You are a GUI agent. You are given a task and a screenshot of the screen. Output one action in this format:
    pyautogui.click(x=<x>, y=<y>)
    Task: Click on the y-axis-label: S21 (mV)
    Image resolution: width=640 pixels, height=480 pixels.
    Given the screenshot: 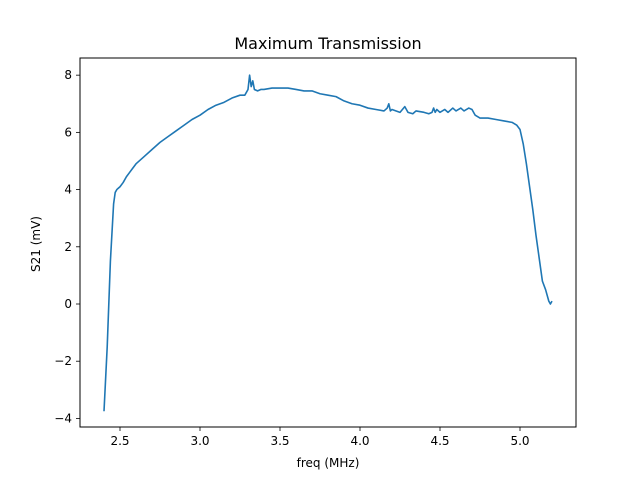 What is the action you would take?
    pyautogui.click(x=36, y=244)
    